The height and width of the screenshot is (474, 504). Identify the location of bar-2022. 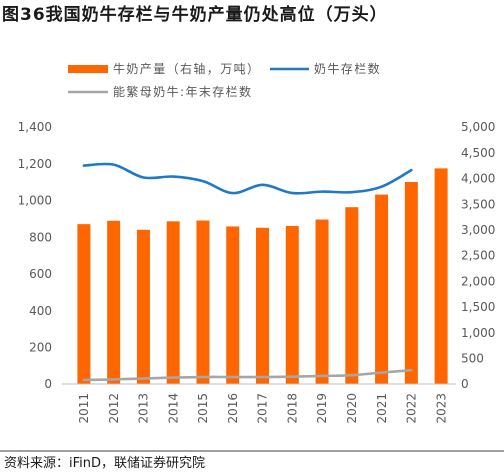
(411, 282).